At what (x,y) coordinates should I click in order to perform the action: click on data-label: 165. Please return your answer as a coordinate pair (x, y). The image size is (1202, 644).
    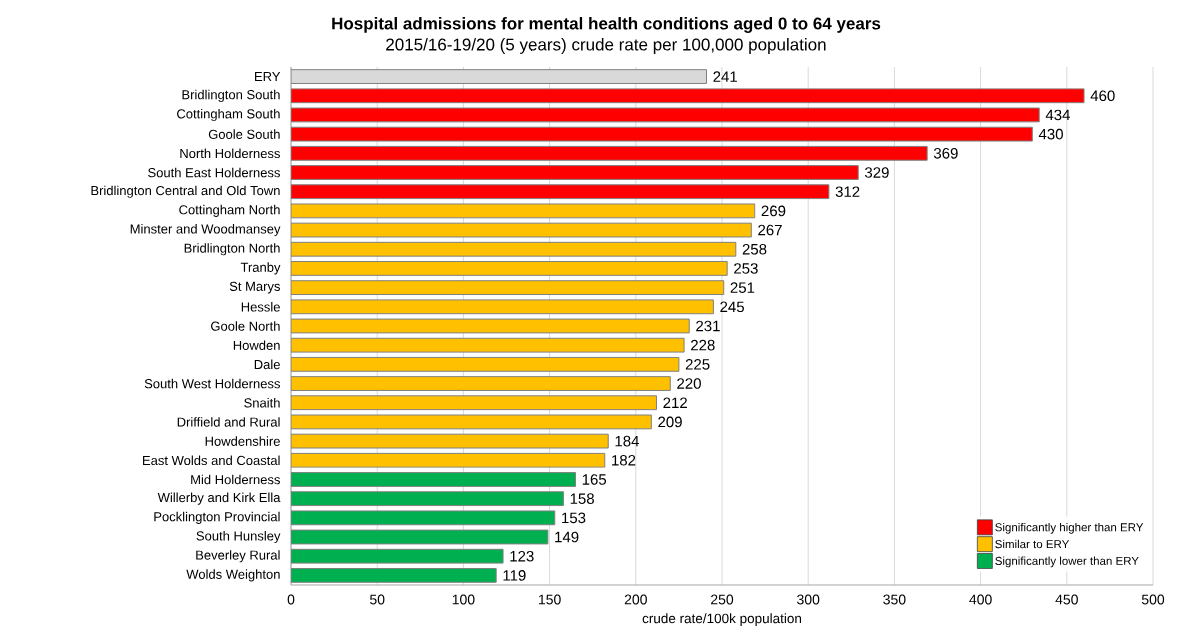
    Looking at the image, I should click on (594, 479).